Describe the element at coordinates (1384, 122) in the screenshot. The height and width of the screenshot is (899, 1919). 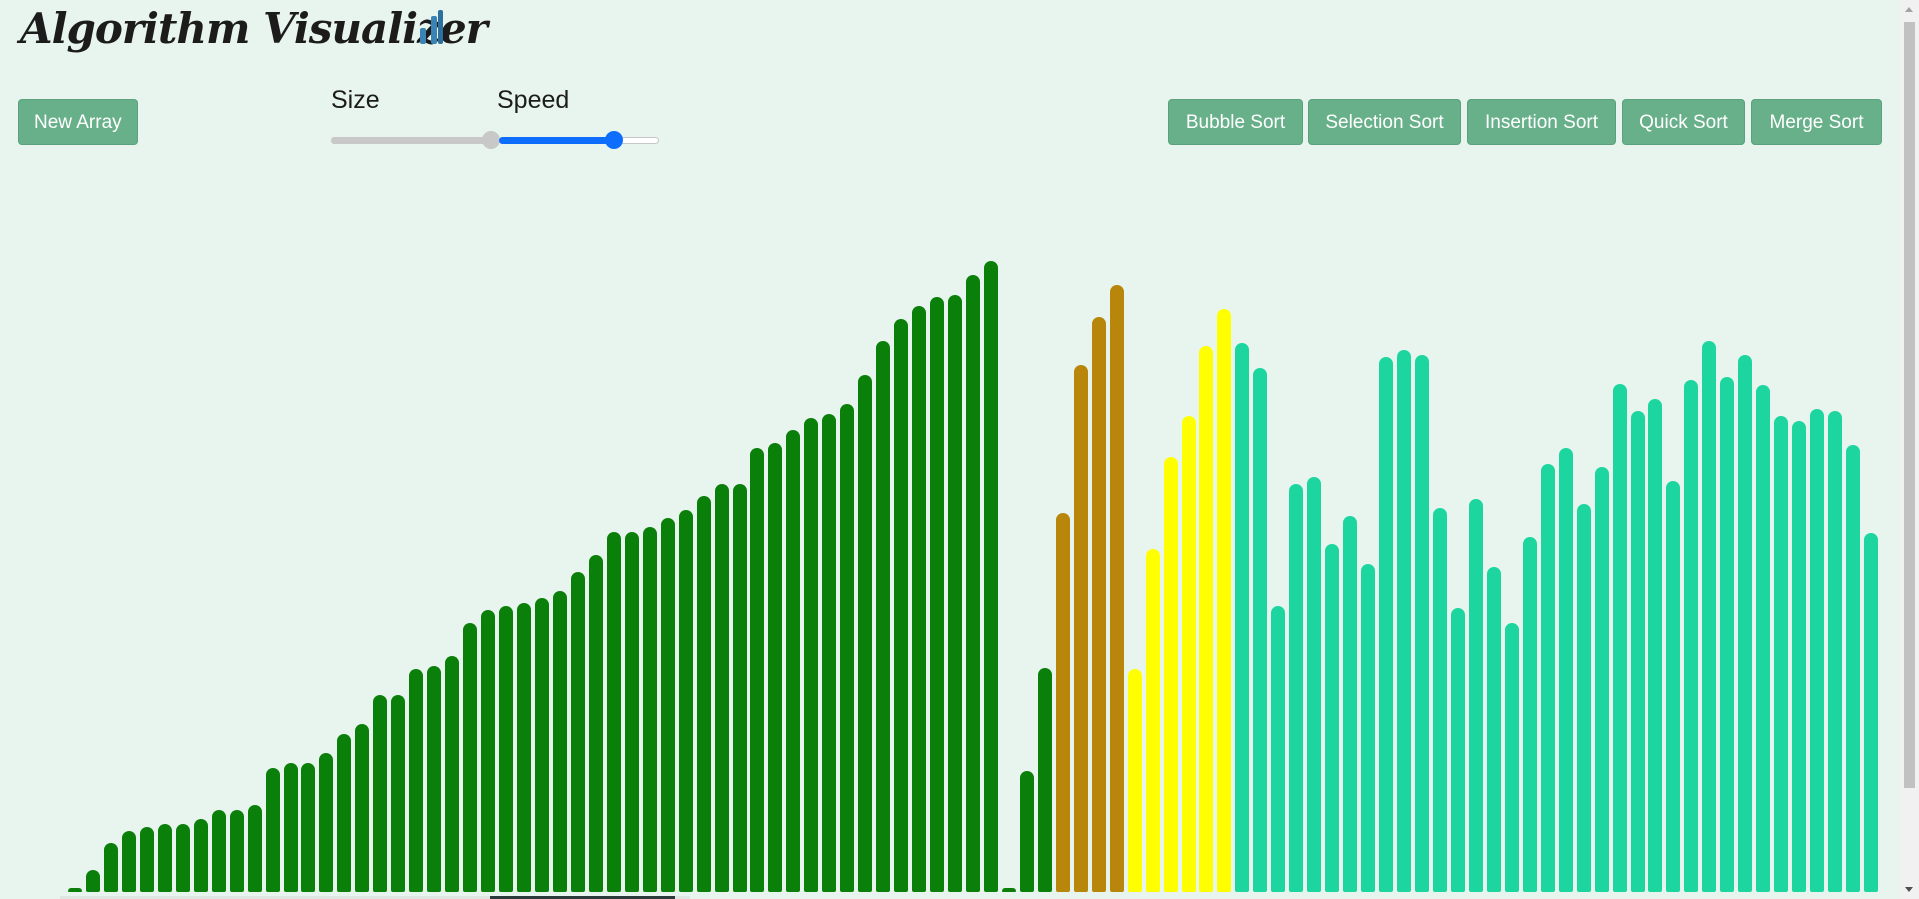
I see `selection-sort-button: Selection Sort` at that location.